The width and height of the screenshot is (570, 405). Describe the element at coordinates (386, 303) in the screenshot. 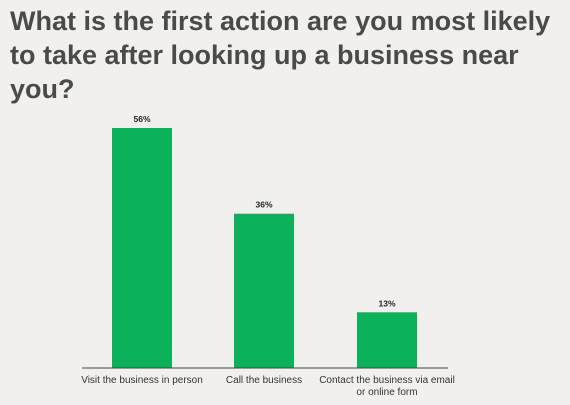

I see `value-label-3: 13%` at that location.